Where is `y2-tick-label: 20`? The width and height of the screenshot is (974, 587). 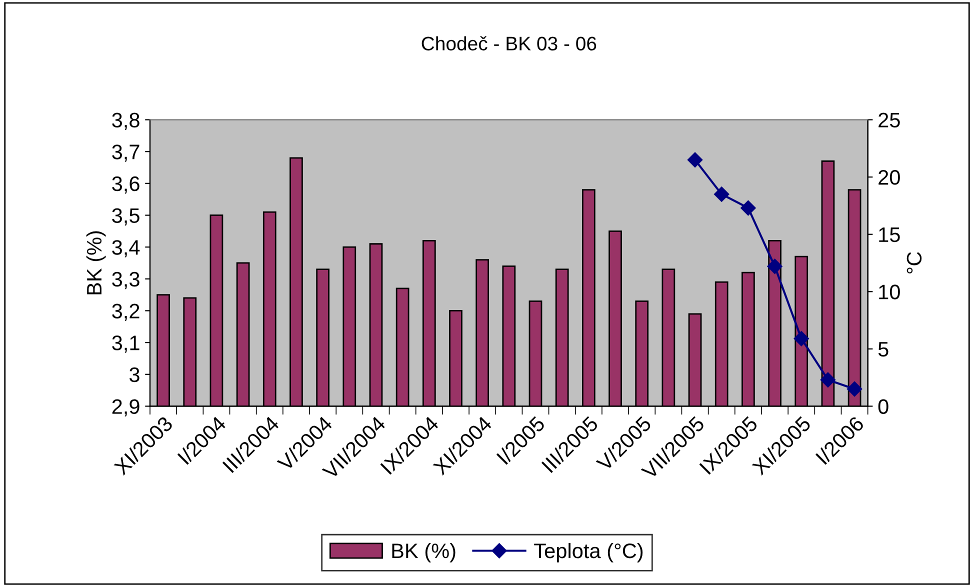 y2-tick-label: 20 is located at coordinates (889, 177).